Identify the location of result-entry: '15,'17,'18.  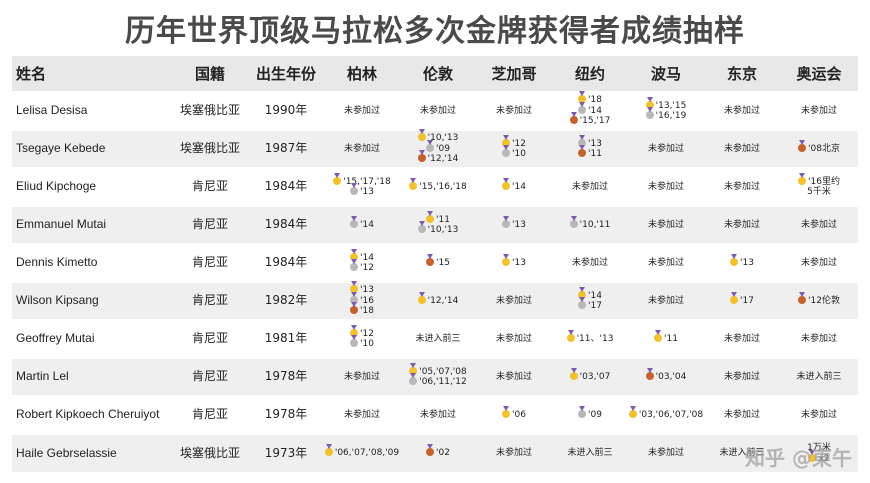
(362, 179).